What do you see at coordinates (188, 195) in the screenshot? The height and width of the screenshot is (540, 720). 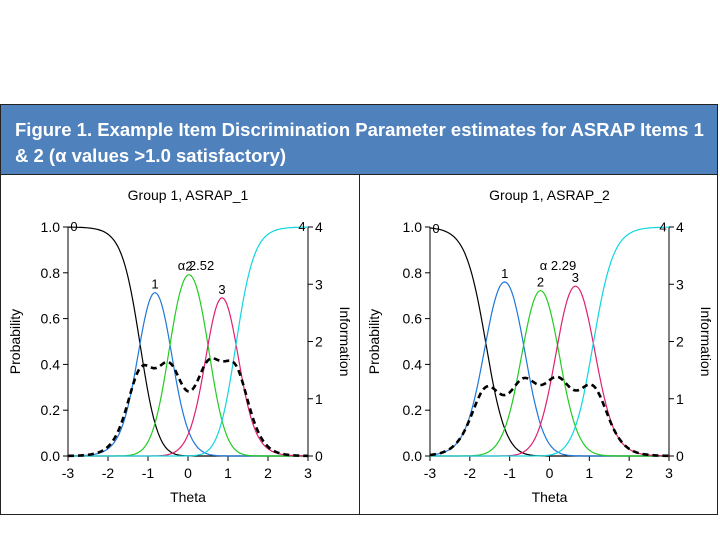 I see `chart-title: Group 1, ASRAP_1` at bounding box center [188, 195].